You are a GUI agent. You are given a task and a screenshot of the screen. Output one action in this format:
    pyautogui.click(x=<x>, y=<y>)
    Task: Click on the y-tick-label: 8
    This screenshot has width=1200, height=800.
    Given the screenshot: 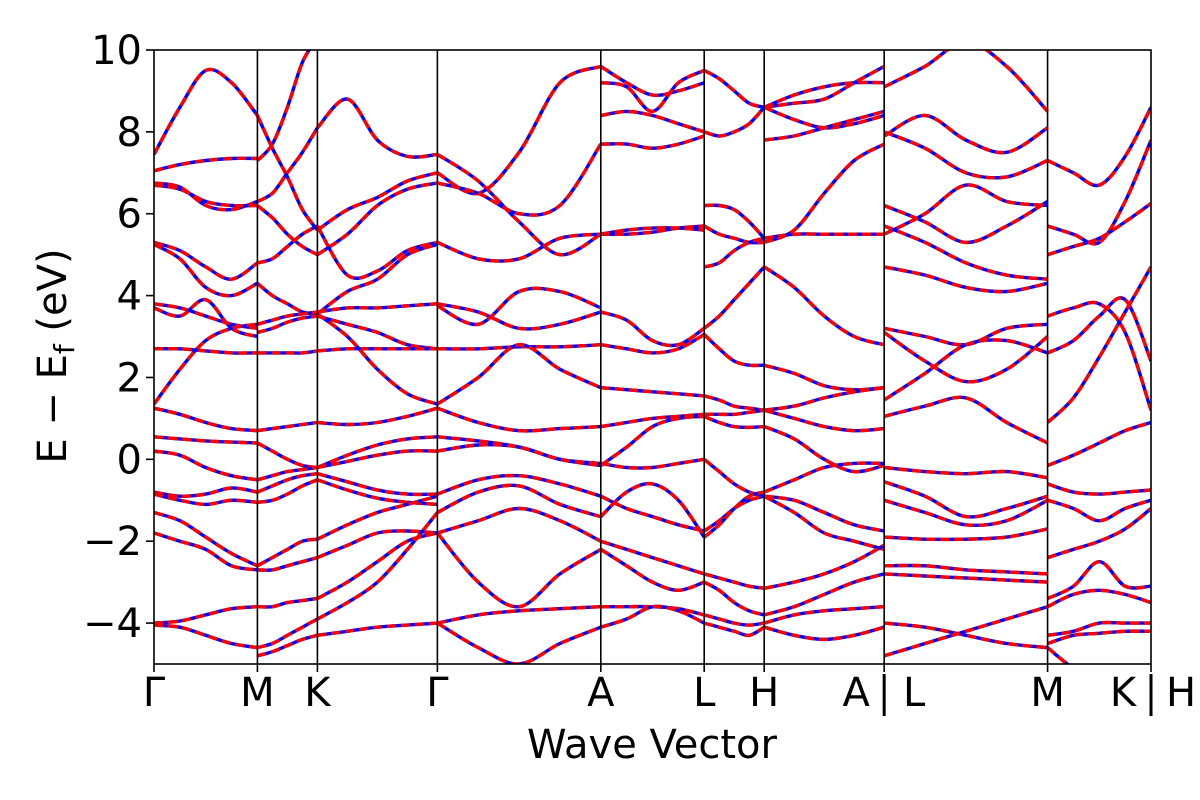 What is the action you would take?
    pyautogui.click(x=129, y=133)
    